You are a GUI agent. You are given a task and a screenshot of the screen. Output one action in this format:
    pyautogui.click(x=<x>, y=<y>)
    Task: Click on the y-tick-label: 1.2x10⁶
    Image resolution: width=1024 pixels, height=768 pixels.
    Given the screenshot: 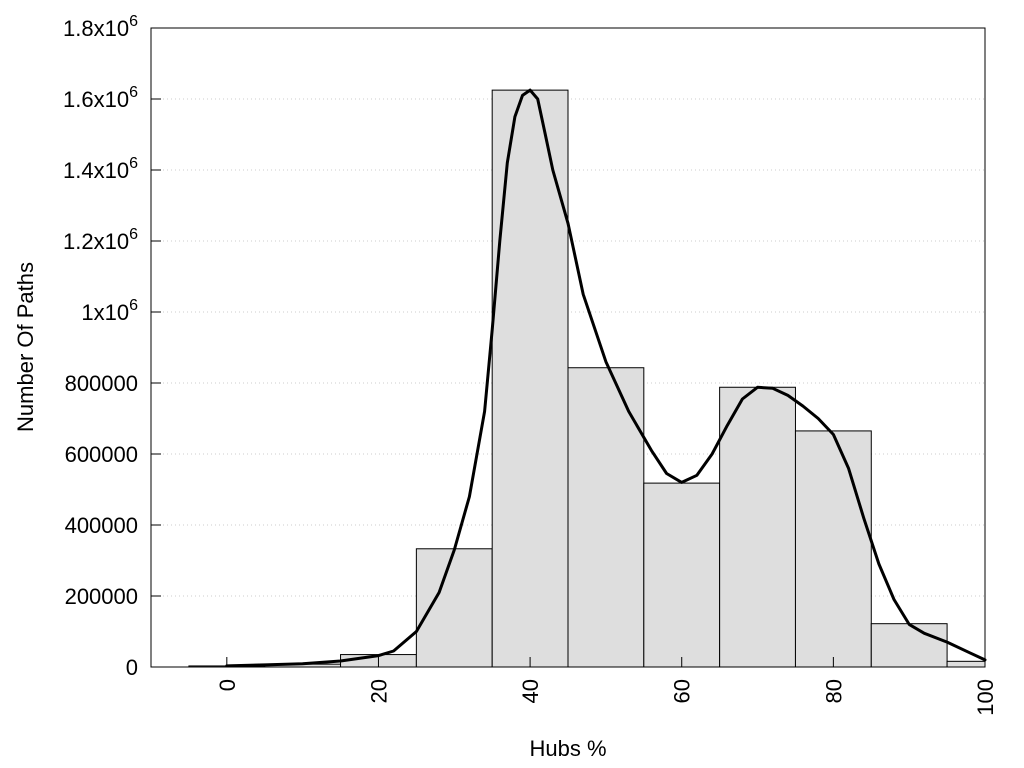 What is the action you would take?
    pyautogui.click(x=100, y=240)
    